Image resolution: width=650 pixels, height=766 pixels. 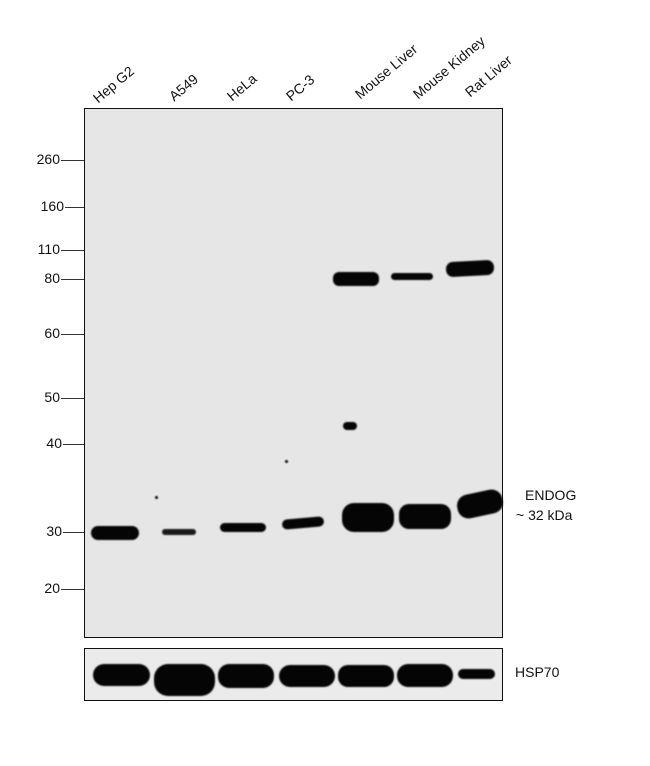 I want to click on target-protein-name: ENDOG, so click(x=551, y=495).